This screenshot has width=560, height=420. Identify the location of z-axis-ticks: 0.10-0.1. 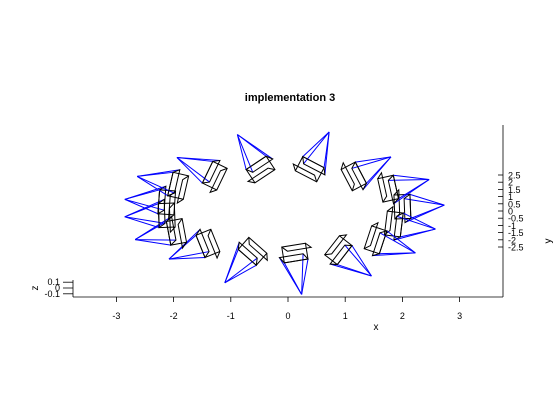
(58, 288).